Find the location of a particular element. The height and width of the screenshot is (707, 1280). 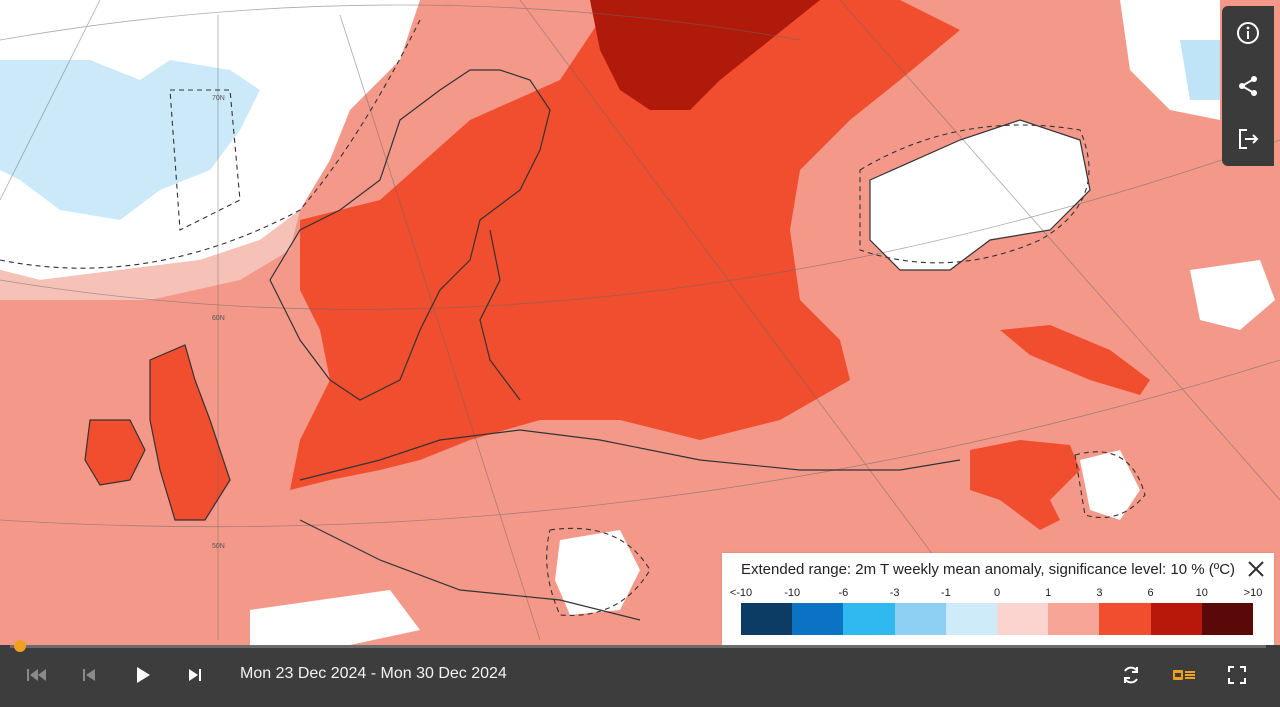

skip-to-start-button is located at coordinates (37, 675).